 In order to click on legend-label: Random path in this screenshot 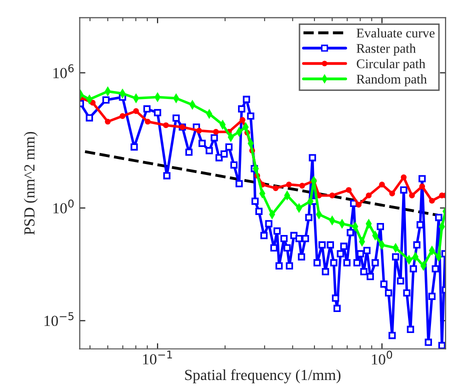, I will do `click(391, 80)`.